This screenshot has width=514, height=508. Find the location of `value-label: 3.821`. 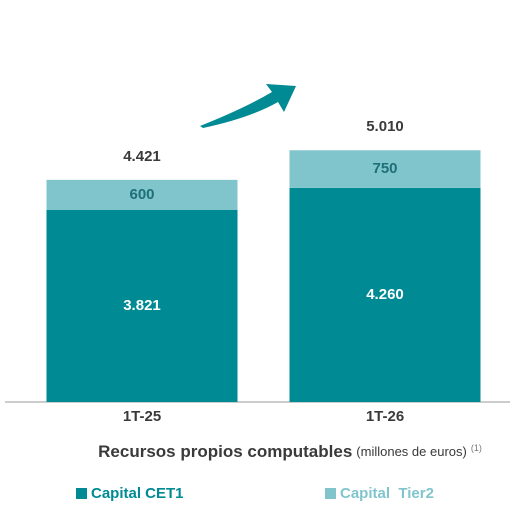

value-label: 3.821 is located at coordinates (142, 305).